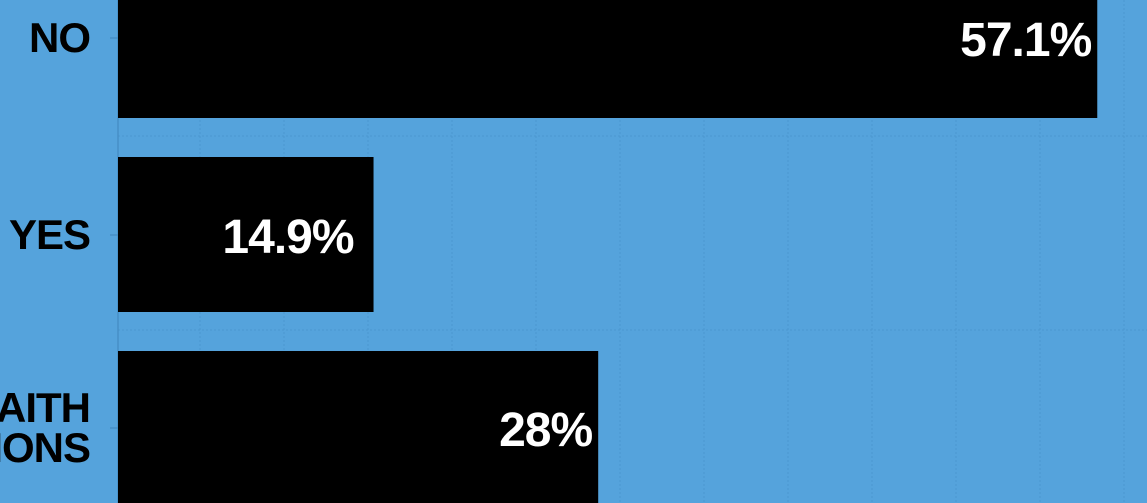 This screenshot has height=503, width=1147. I want to click on data-value-label: 57.1%, so click(1025, 40).